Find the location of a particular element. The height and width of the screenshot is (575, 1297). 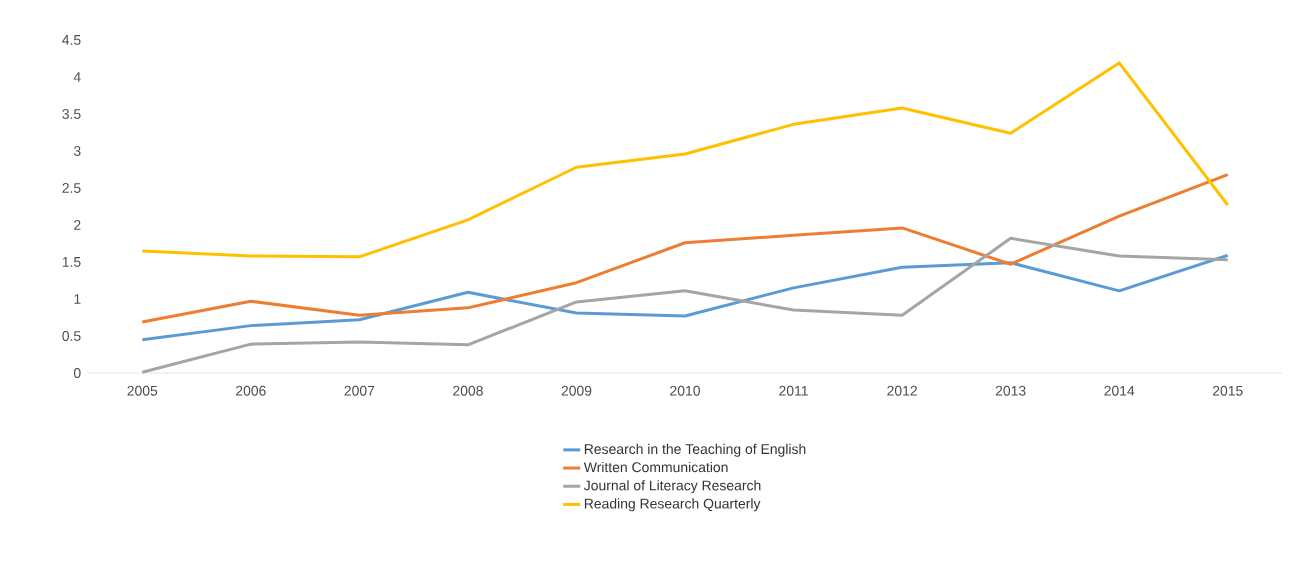

legend-label: Journal of Literacy Research is located at coordinates (672, 487).